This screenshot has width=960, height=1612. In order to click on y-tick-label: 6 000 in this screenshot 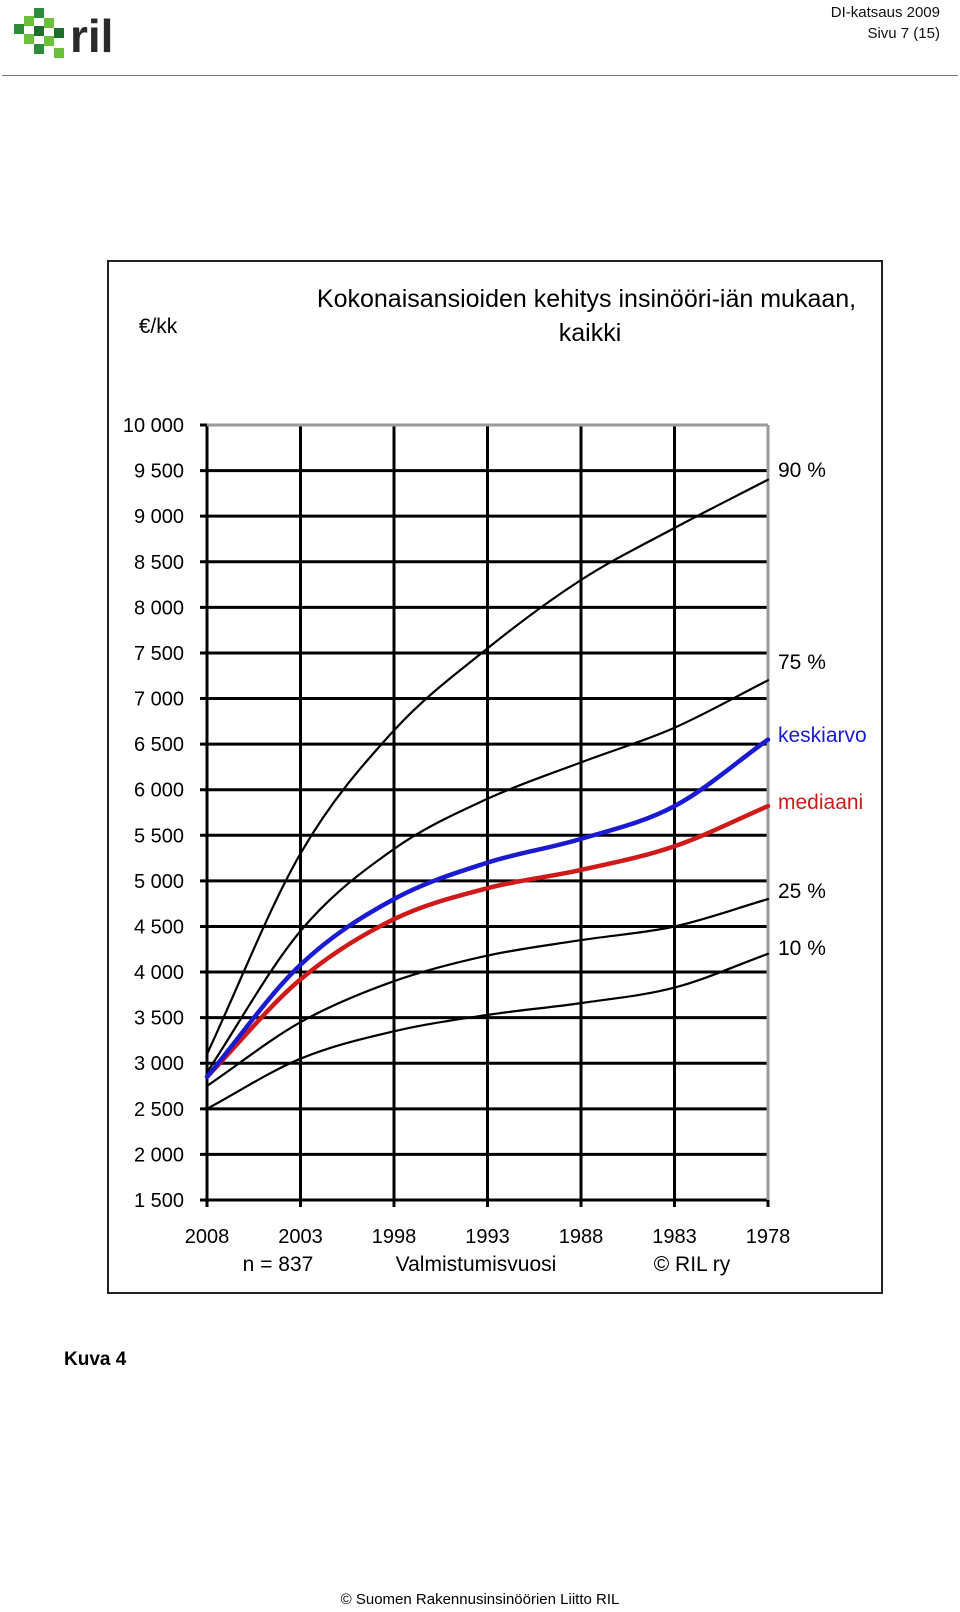, I will do `click(159, 791)`.